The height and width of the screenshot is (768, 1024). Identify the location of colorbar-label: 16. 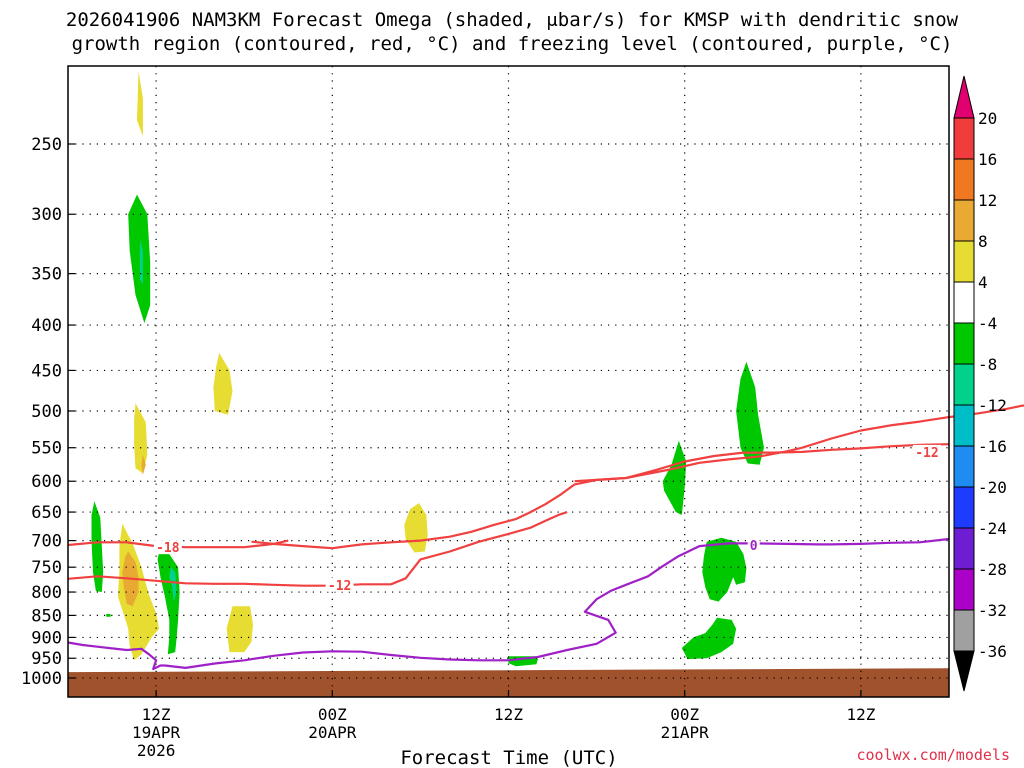
(987, 159).